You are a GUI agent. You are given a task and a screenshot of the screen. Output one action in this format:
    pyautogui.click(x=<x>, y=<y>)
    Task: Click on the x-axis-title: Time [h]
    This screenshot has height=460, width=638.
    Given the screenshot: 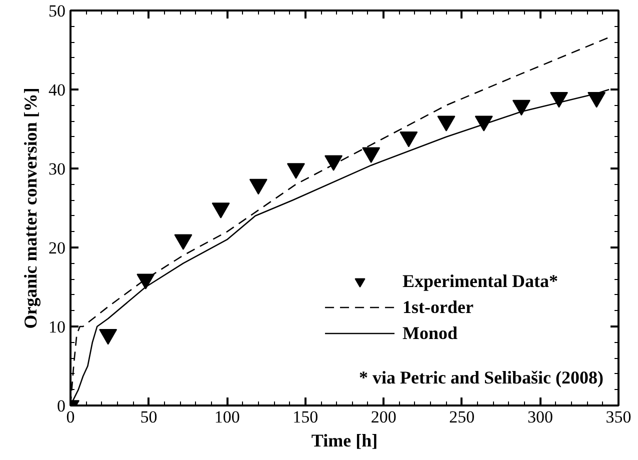 What is the action you would take?
    pyautogui.click(x=344, y=440)
    